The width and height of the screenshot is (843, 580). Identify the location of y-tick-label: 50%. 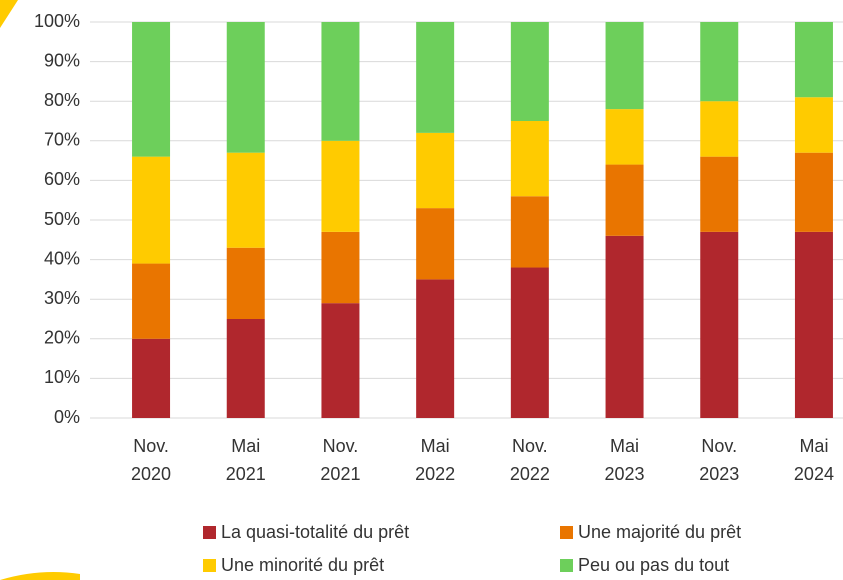
(62, 219).